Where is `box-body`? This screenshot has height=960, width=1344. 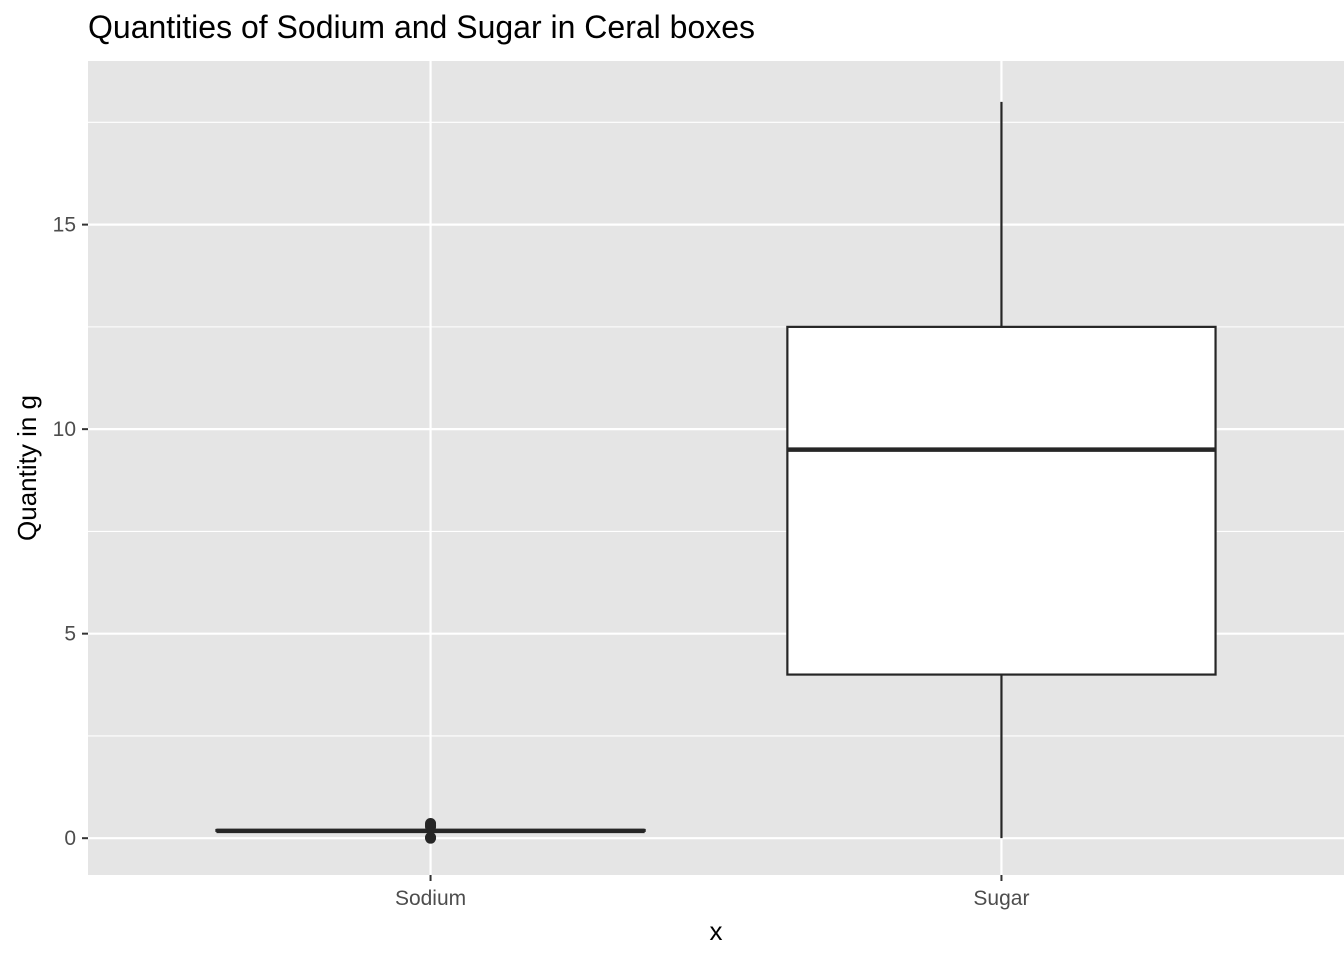
box-body is located at coordinates (1001, 500).